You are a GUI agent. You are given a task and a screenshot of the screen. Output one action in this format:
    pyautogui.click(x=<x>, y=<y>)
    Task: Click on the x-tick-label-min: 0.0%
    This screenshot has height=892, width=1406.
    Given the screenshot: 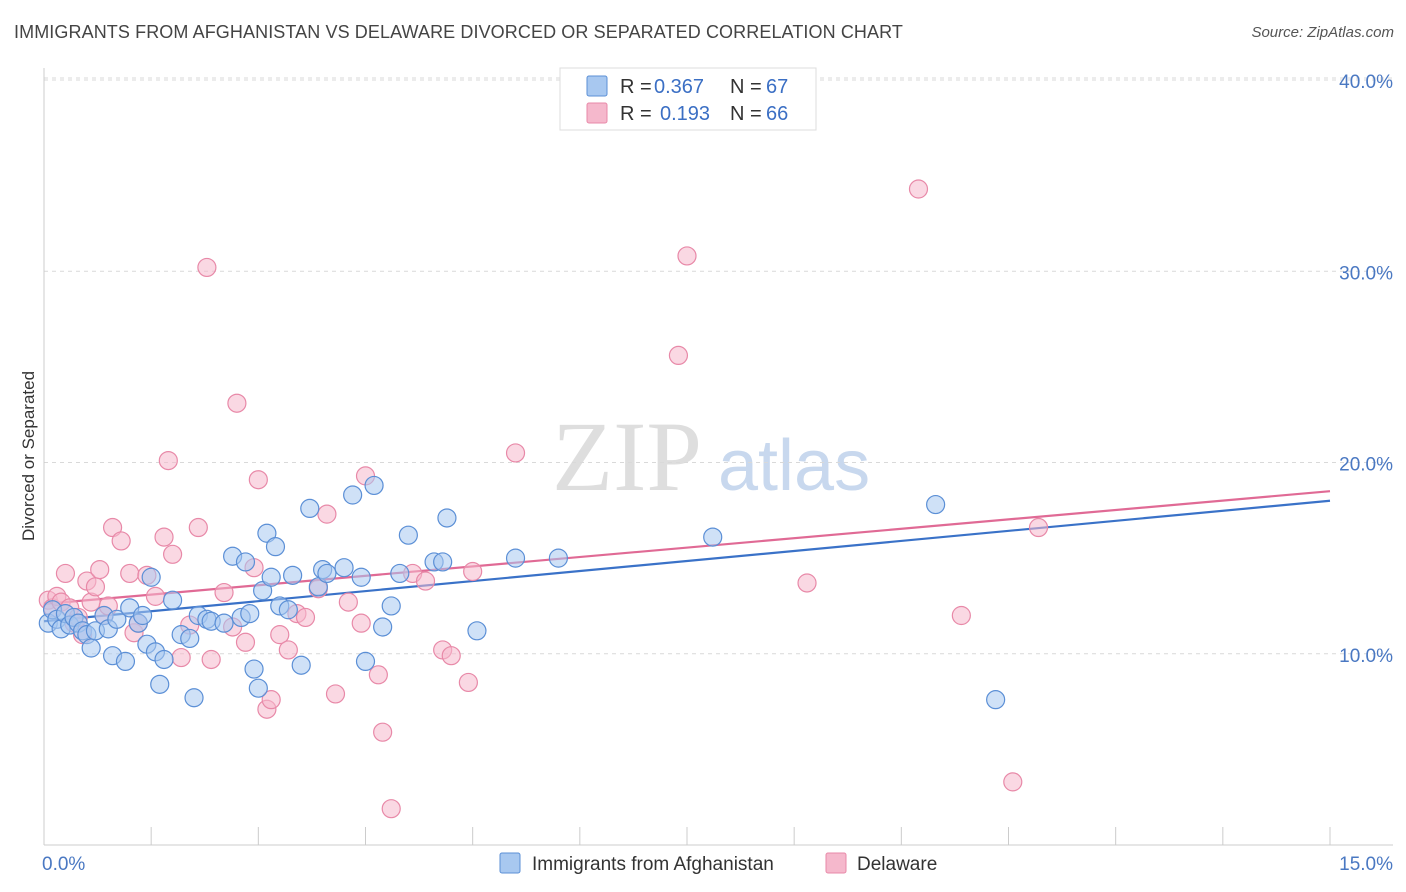 What is the action you would take?
    pyautogui.click(x=63, y=864)
    